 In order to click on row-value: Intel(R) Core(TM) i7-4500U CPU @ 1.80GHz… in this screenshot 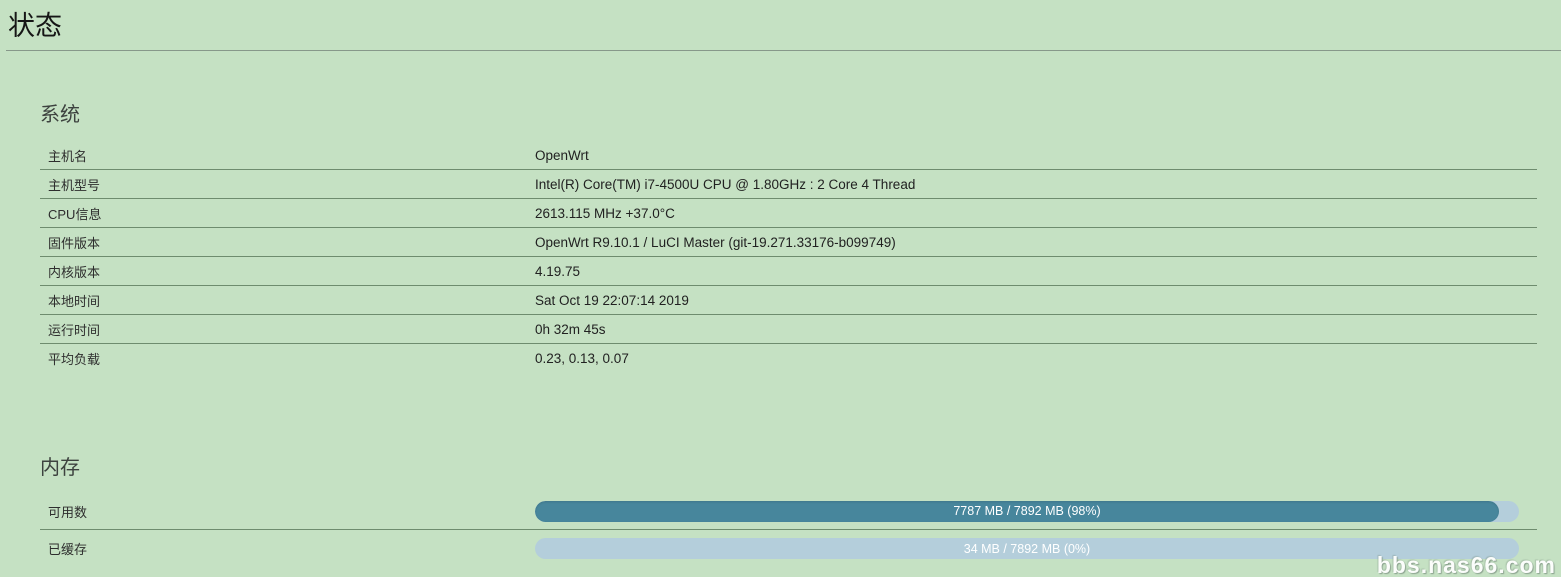, I will do `click(725, 184)`.